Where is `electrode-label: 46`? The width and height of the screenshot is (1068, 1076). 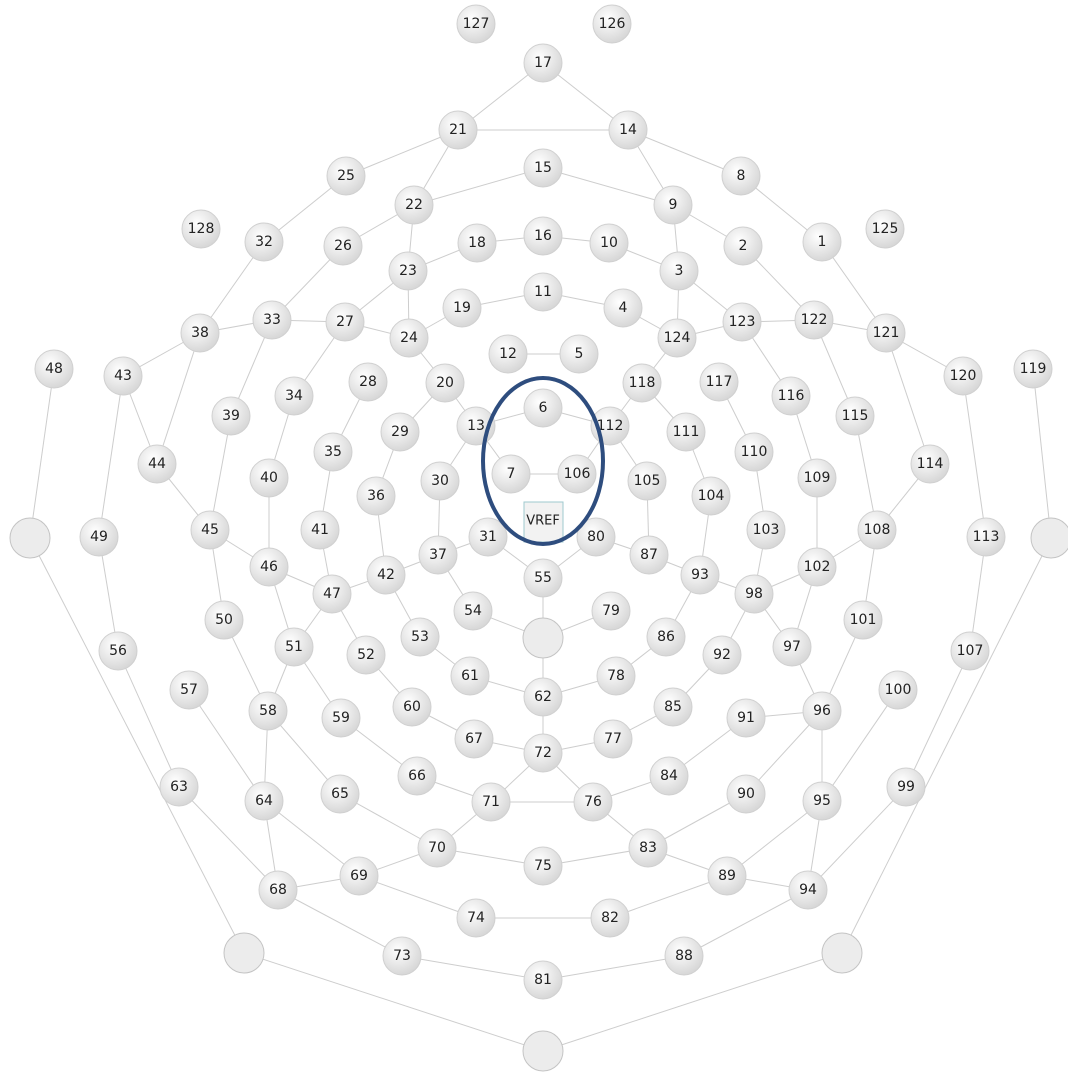 electrode-label: 46 is located at coordinates (269, 567).